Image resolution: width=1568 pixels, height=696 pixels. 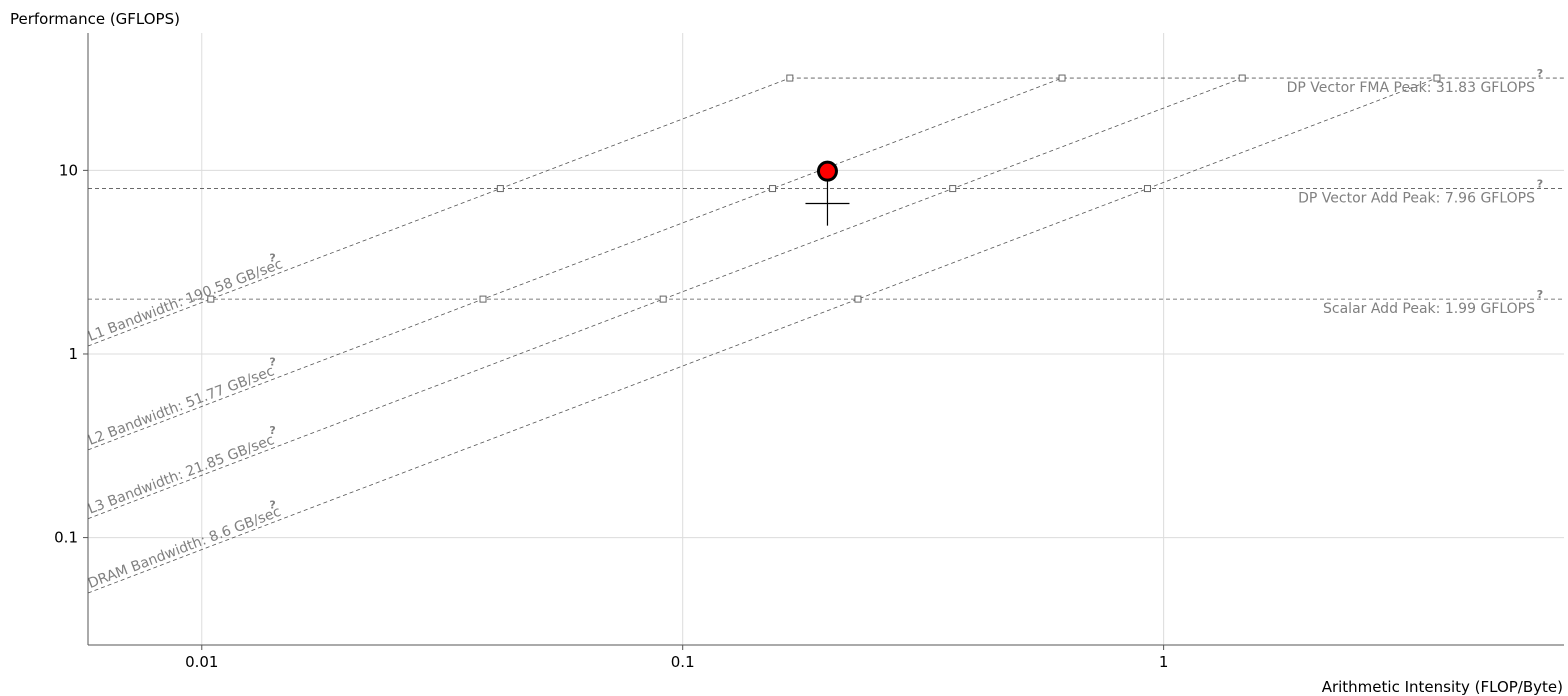 I want to click on x-axis-title: Arithmetic Intensity (FLOP/Byte), so click(x=1442, y=687).